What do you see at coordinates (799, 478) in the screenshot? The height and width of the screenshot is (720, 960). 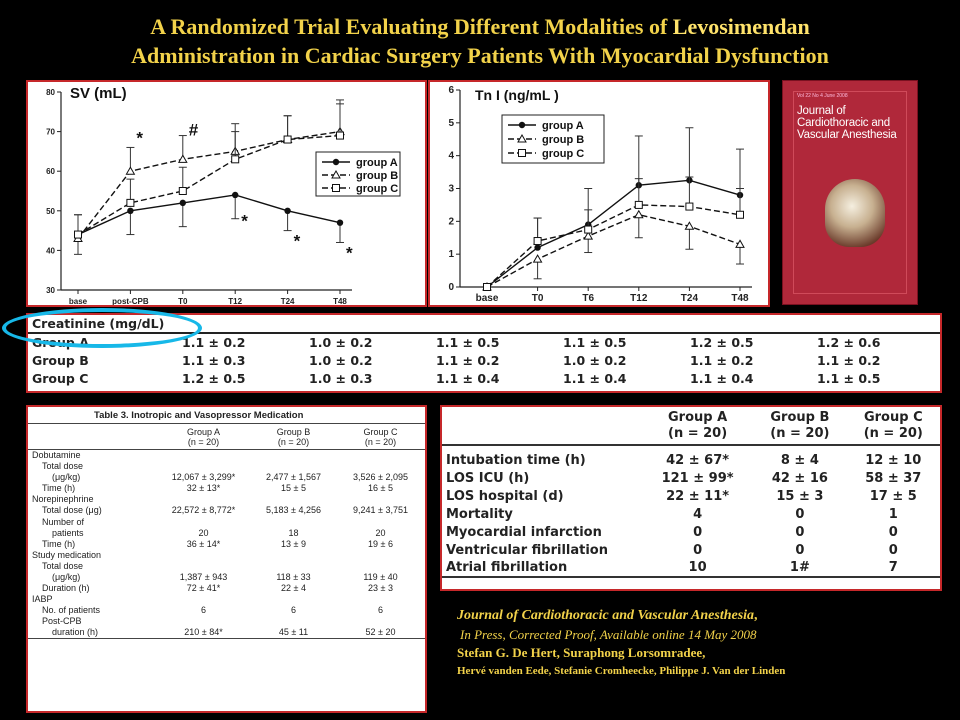 I see `outcome-cell-b: 42 ± 16` at bounding box center [799, 478].